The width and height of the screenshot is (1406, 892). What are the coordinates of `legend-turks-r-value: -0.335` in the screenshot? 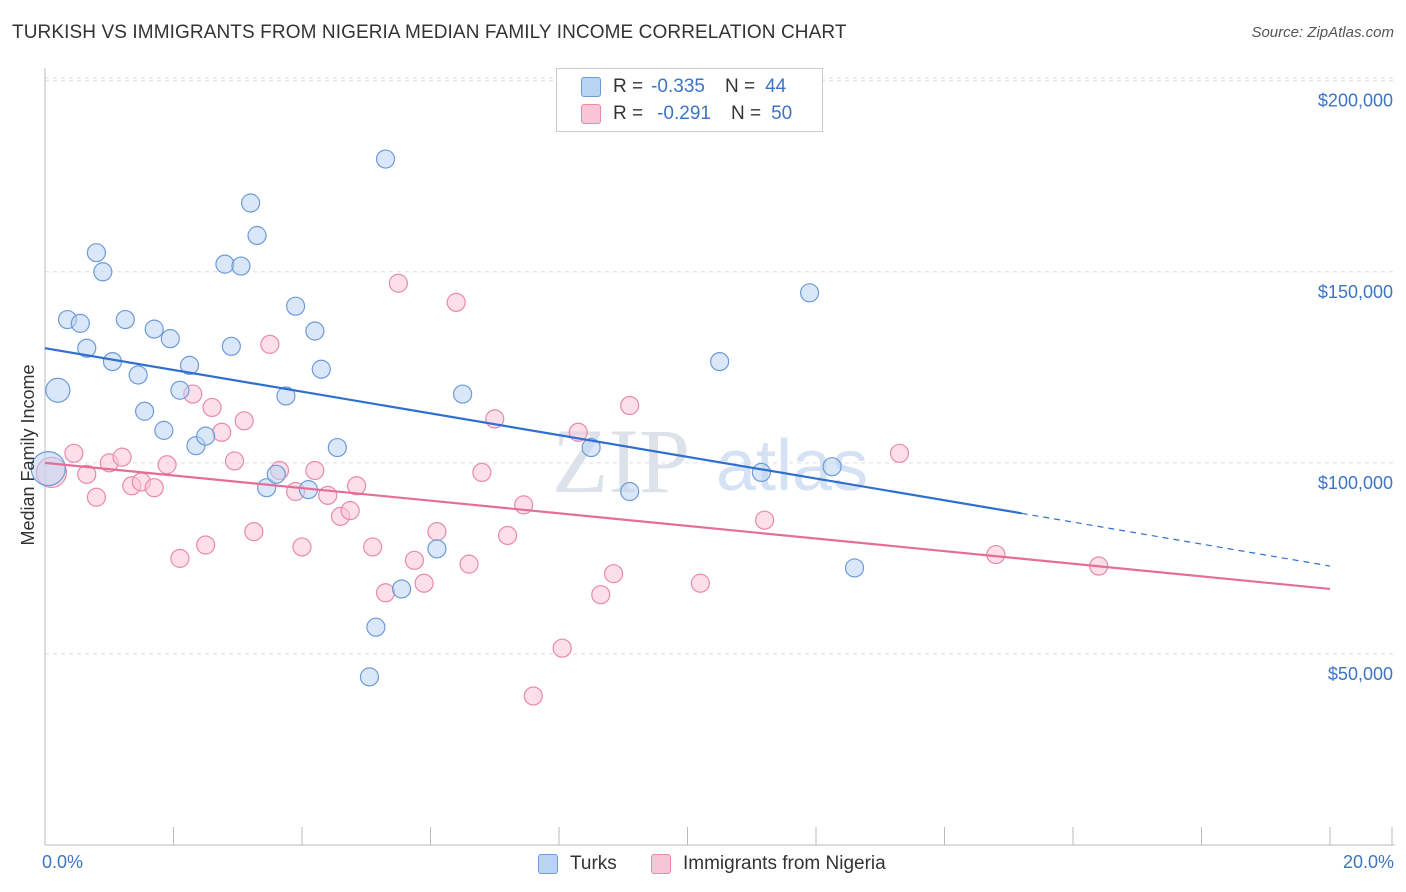 It's located at (678, 86).